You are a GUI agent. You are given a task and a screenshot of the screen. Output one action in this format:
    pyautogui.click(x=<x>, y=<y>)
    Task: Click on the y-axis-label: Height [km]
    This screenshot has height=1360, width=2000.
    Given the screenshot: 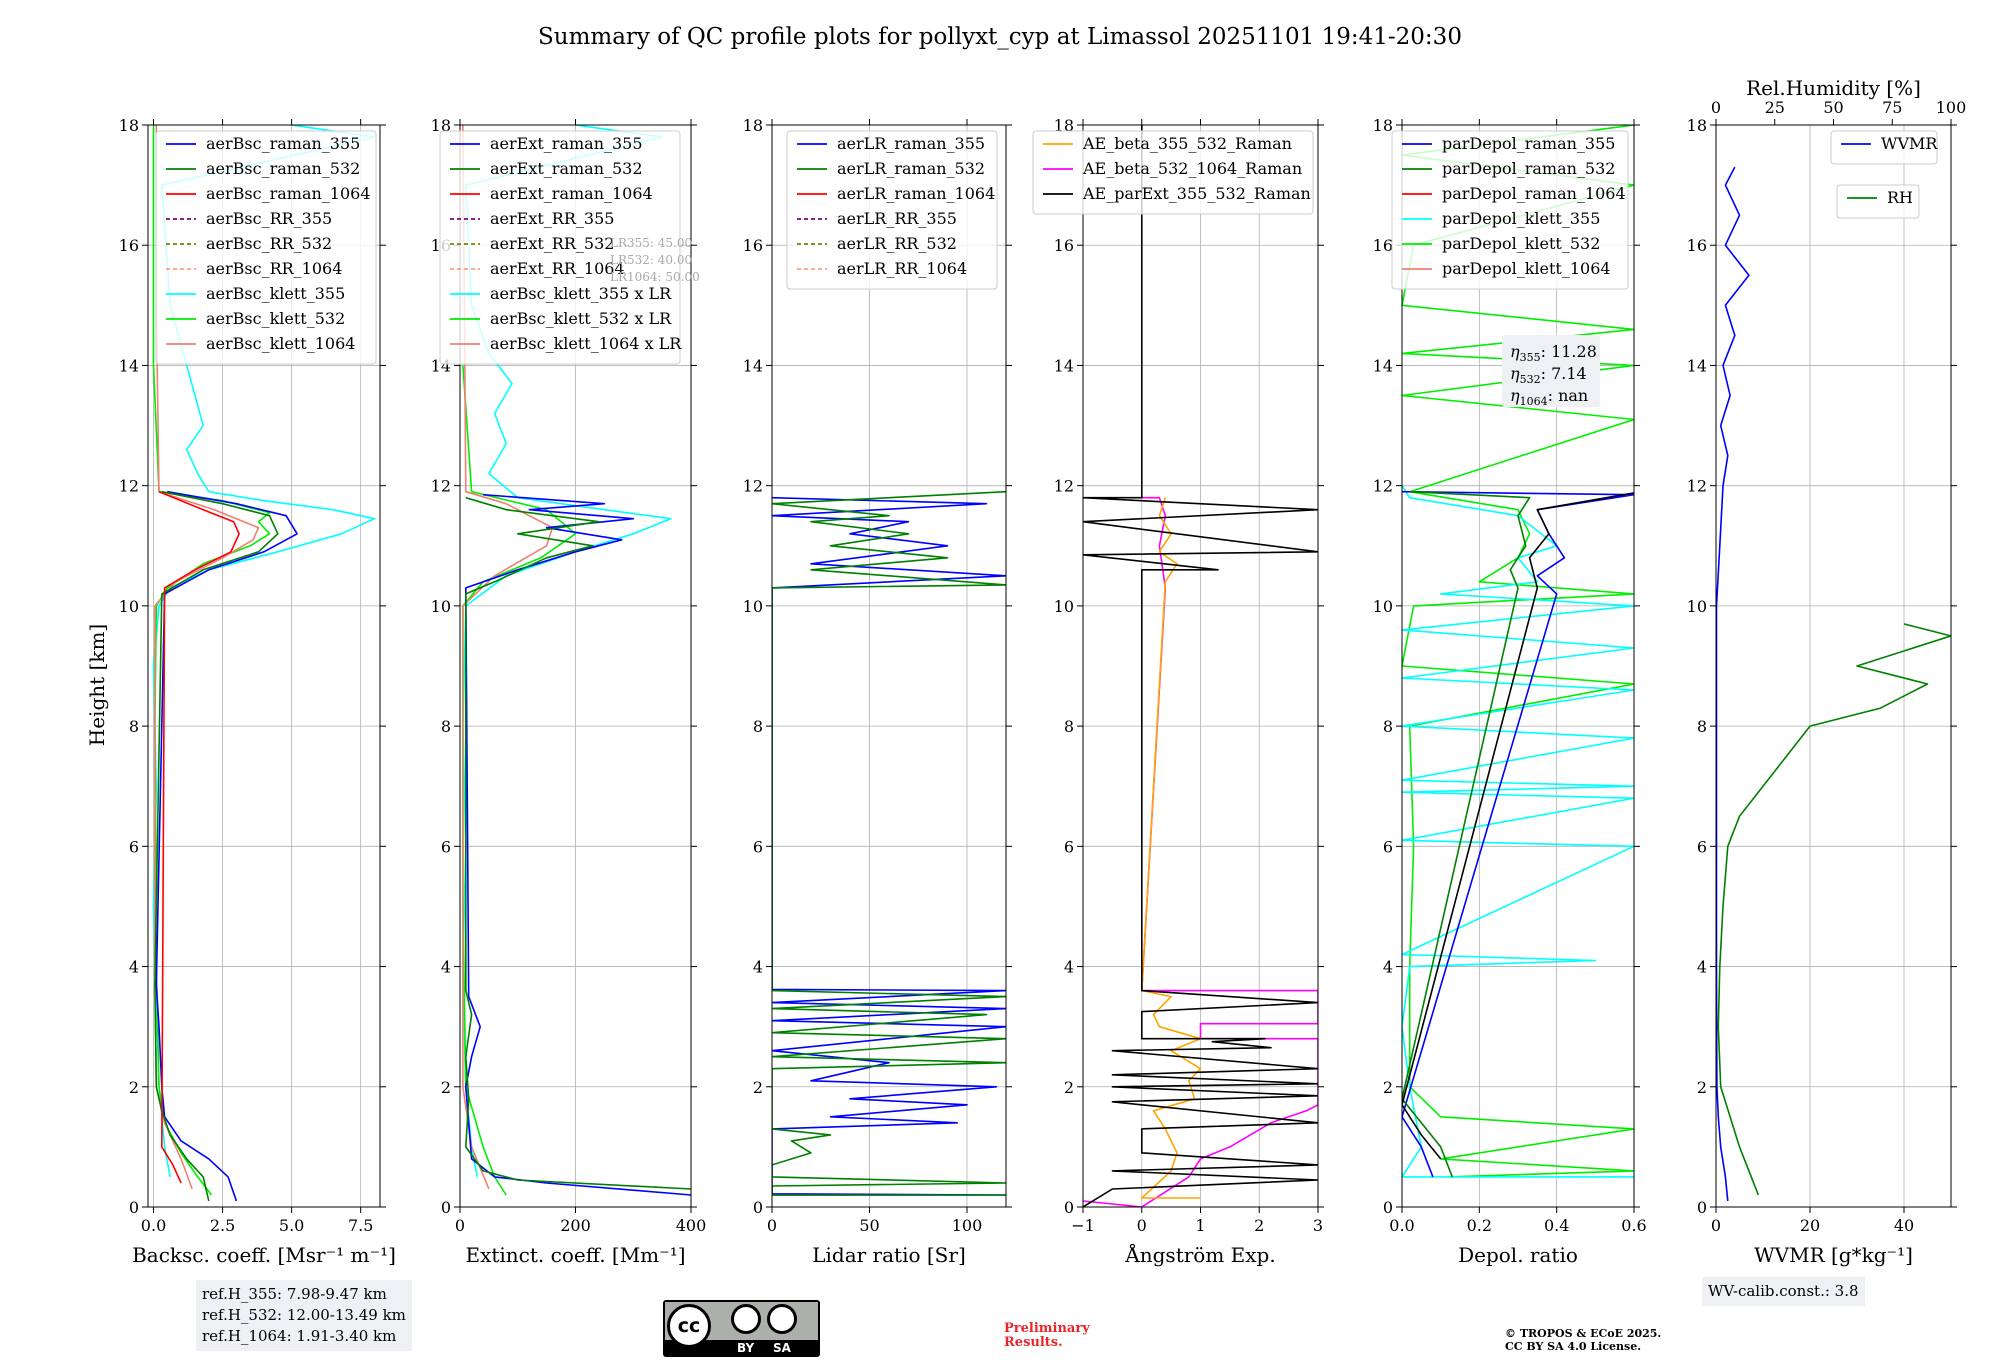 What is the action you would take?
    pyautogui.click(x=97, y=685)
    